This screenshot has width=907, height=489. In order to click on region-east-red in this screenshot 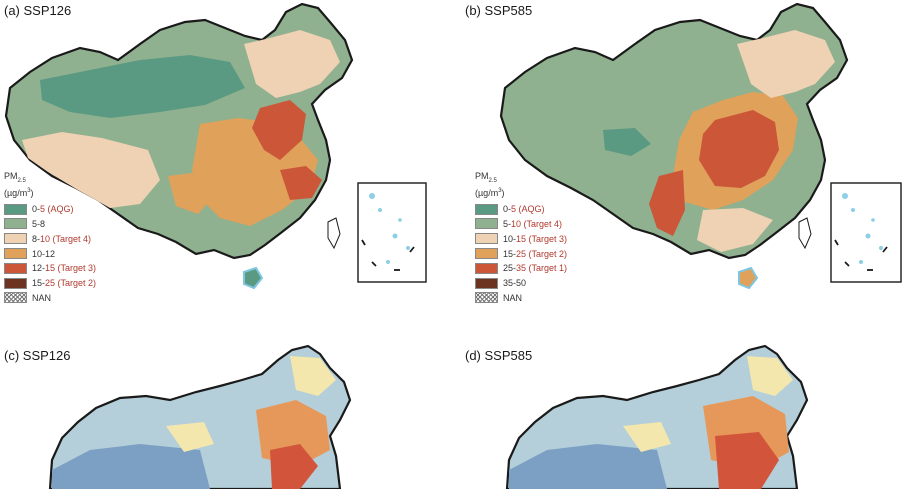, I will do `click(301, 183)`.